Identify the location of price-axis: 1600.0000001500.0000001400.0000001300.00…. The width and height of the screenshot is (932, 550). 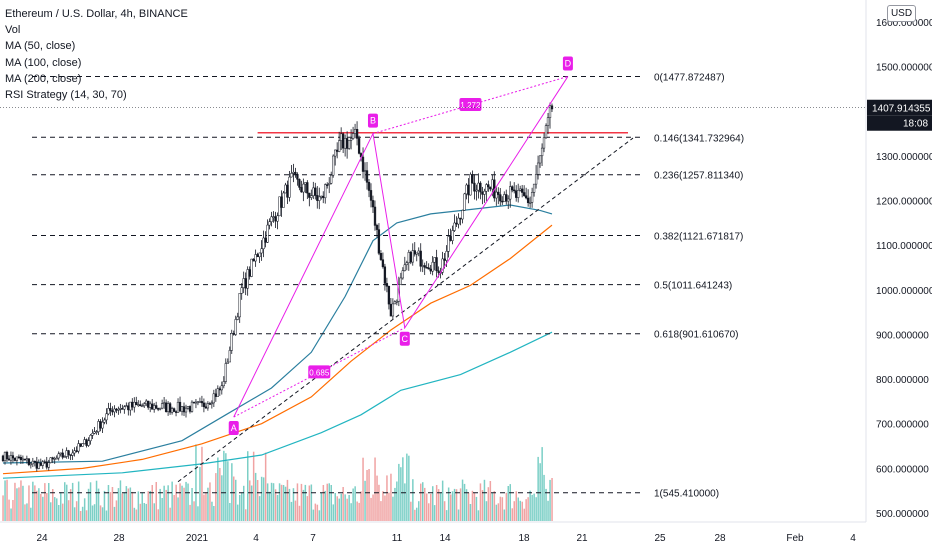
(904, 269).